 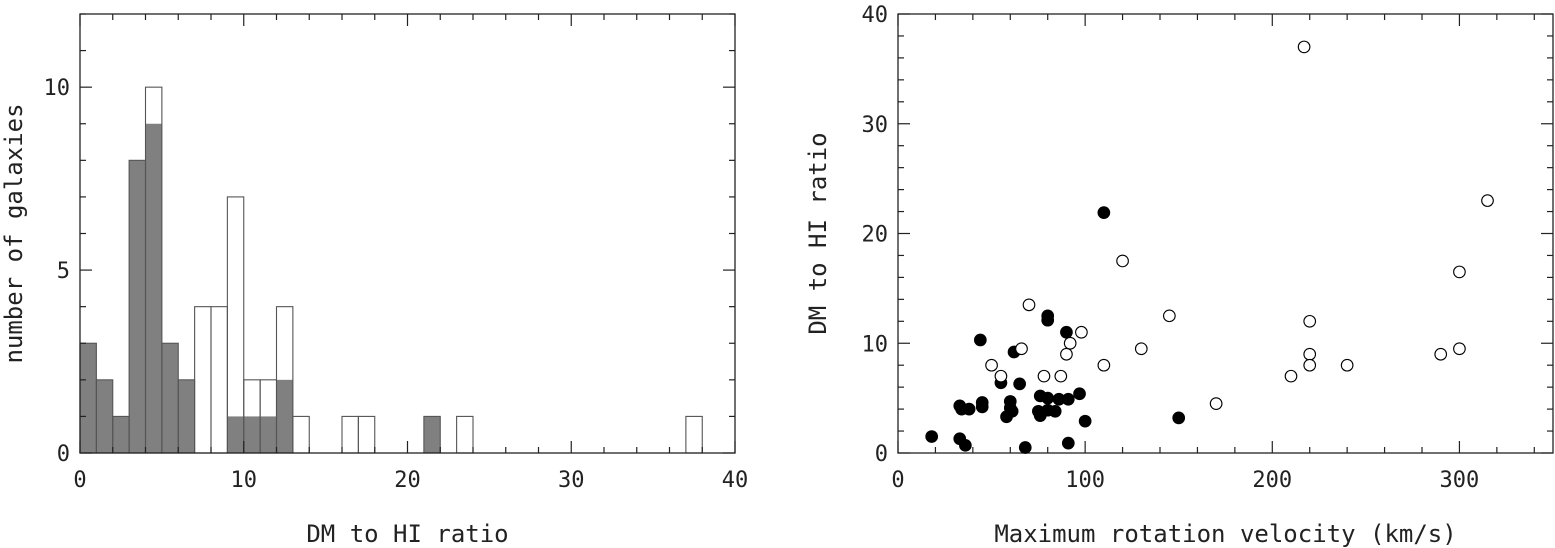 I want to click on y-tick-label: 20, so click(x=875, y=235).